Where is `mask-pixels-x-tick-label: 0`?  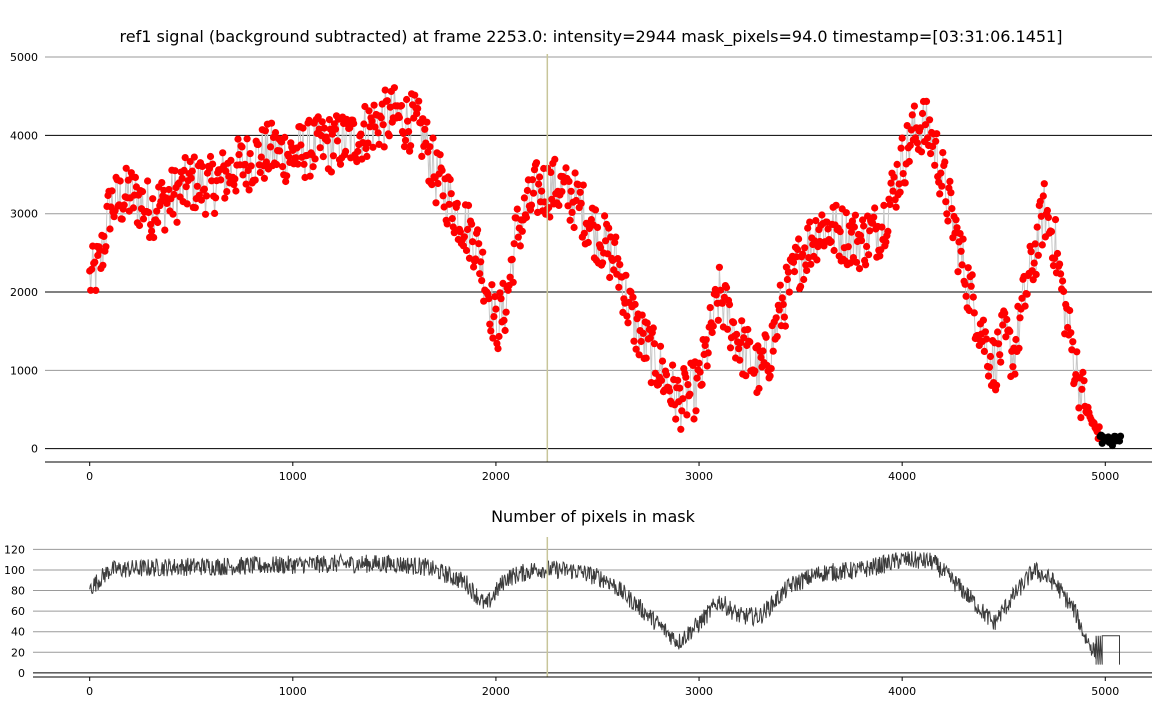
mask-pixels-x-tick-label: 0 is located at coordinates (89, 691).